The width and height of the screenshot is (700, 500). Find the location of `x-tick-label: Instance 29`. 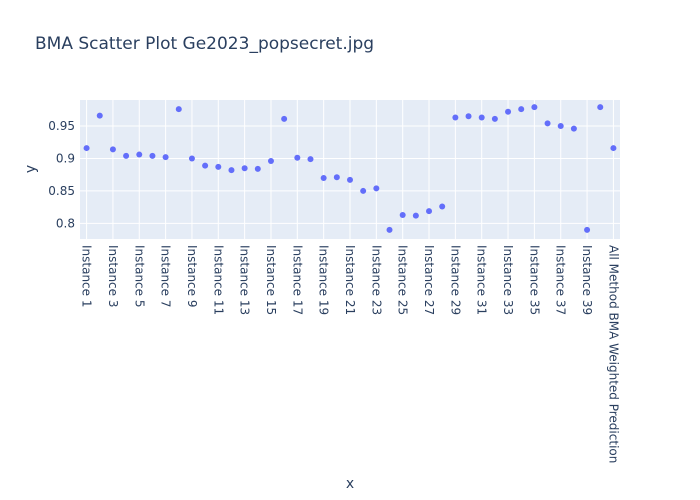

x-tick-label: Instance 29 is located at coordinates (455, 280).